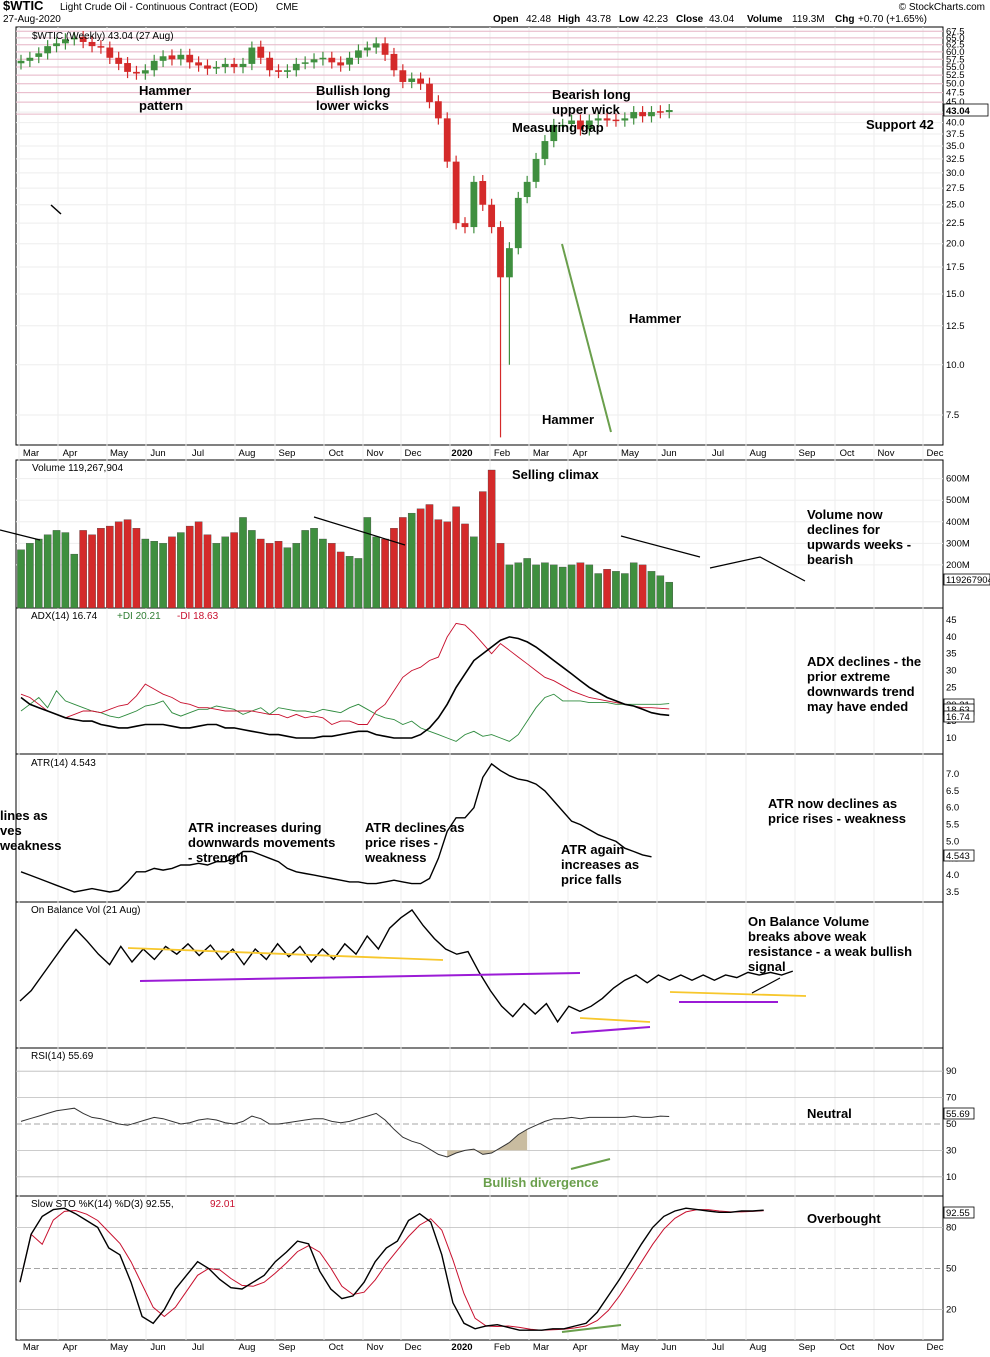  I want to click on close-value: 43.04, so click(721, 19).